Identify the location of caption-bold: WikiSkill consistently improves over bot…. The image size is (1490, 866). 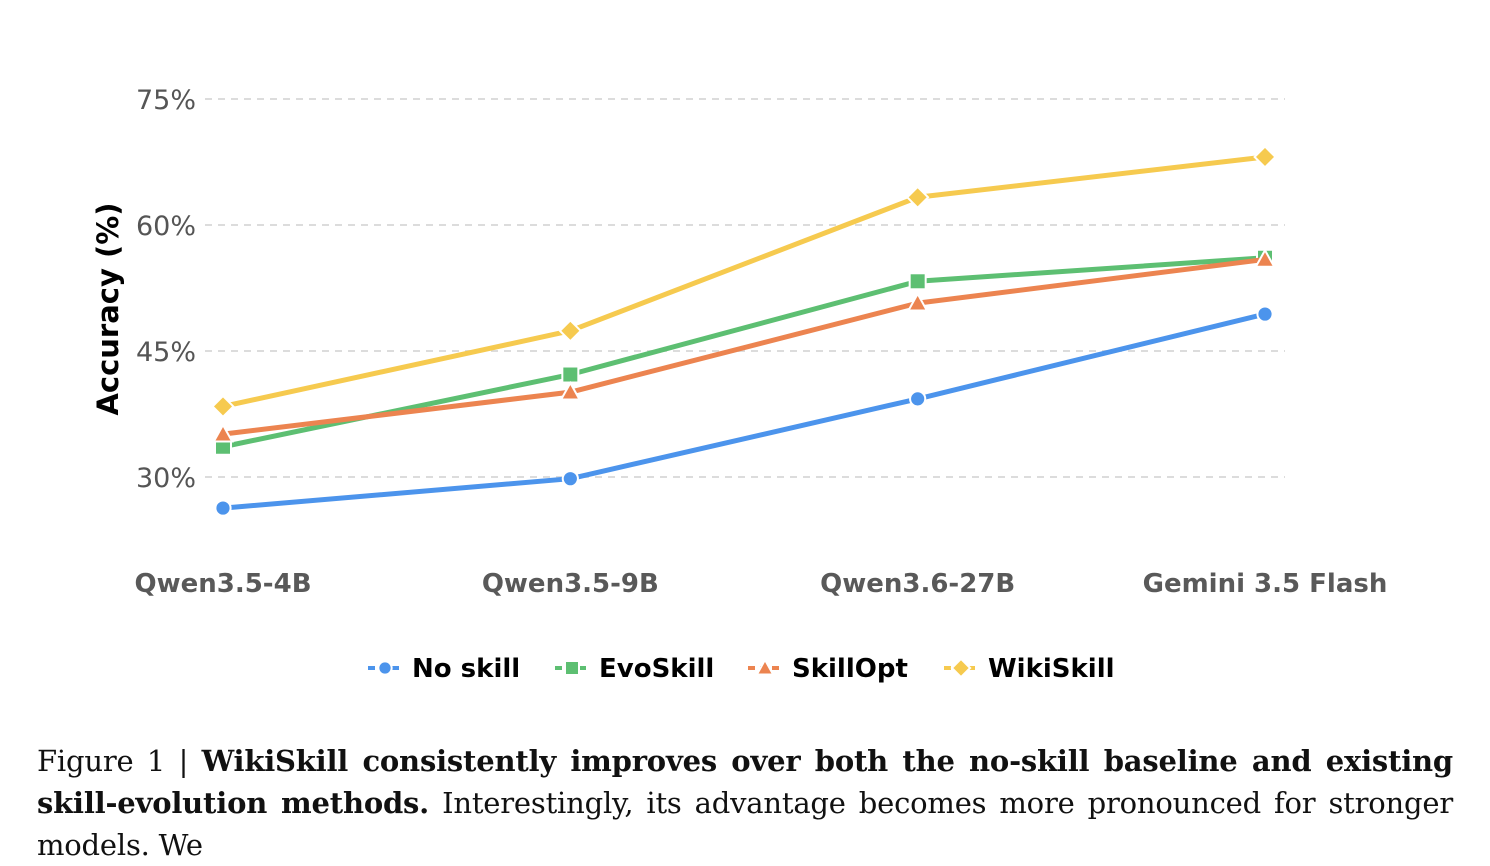
(745, 782).